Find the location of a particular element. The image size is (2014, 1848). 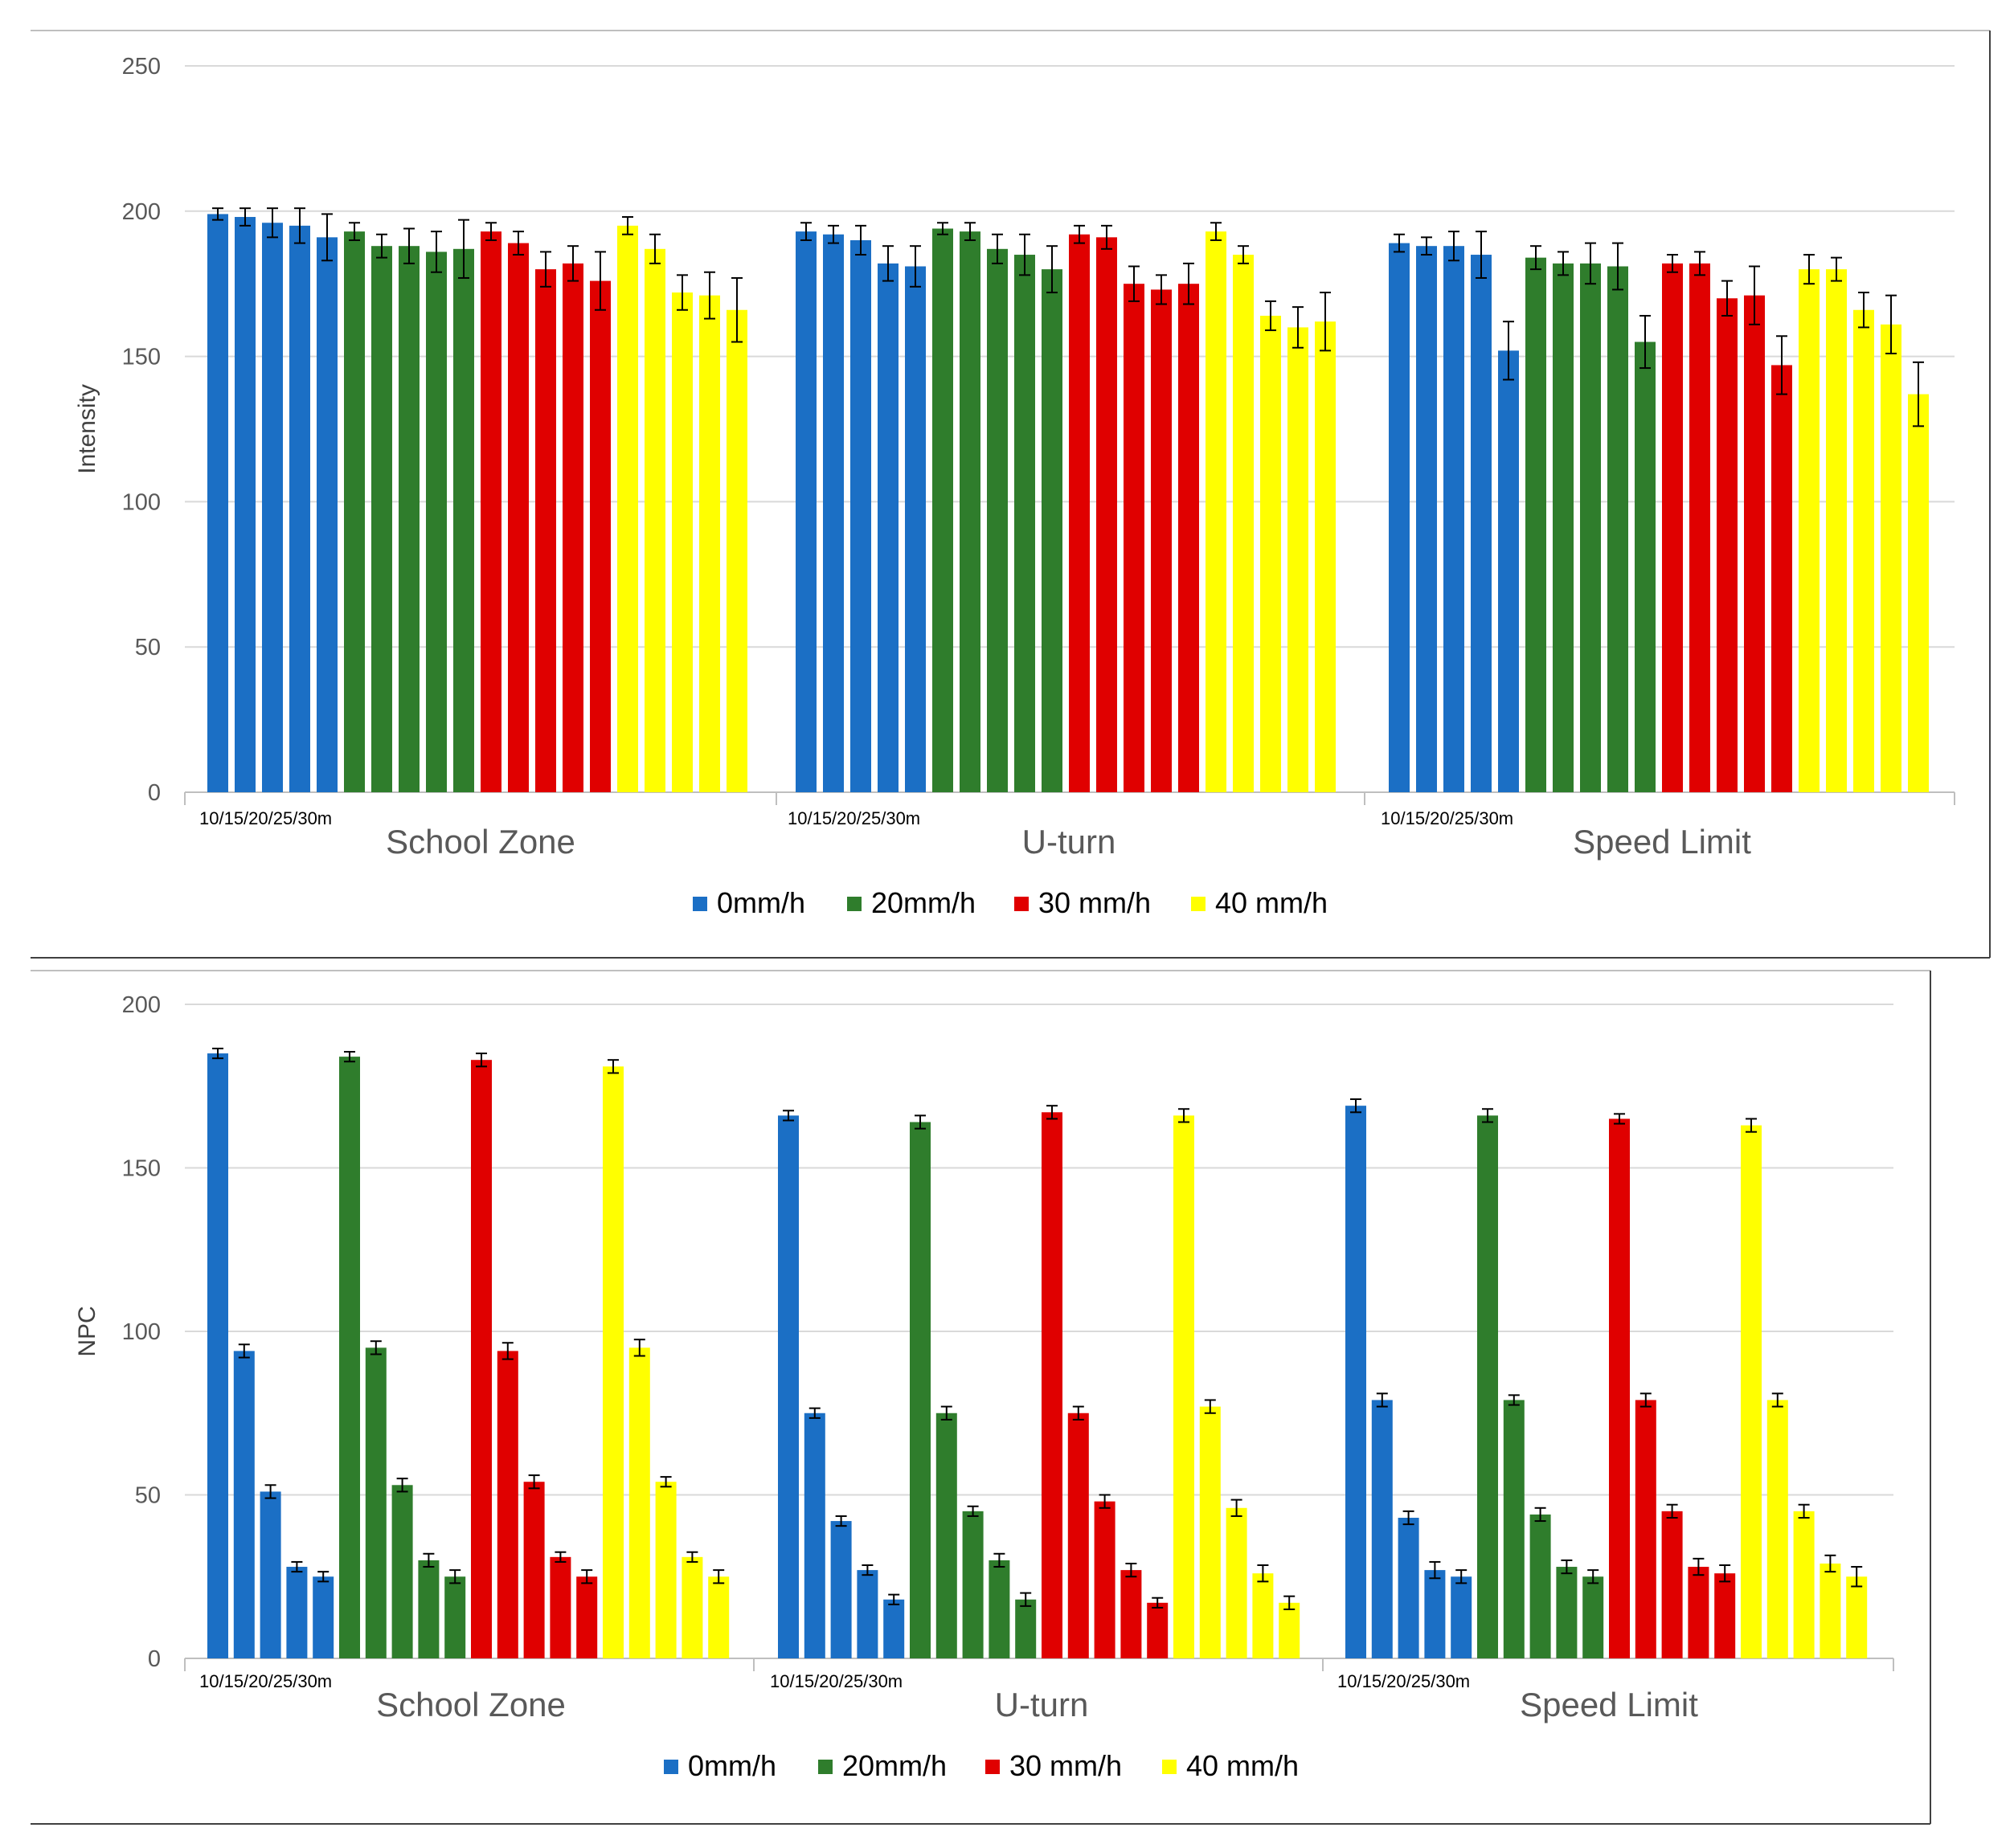

y-tick-label: 250 is located at coordinates (141, 67).